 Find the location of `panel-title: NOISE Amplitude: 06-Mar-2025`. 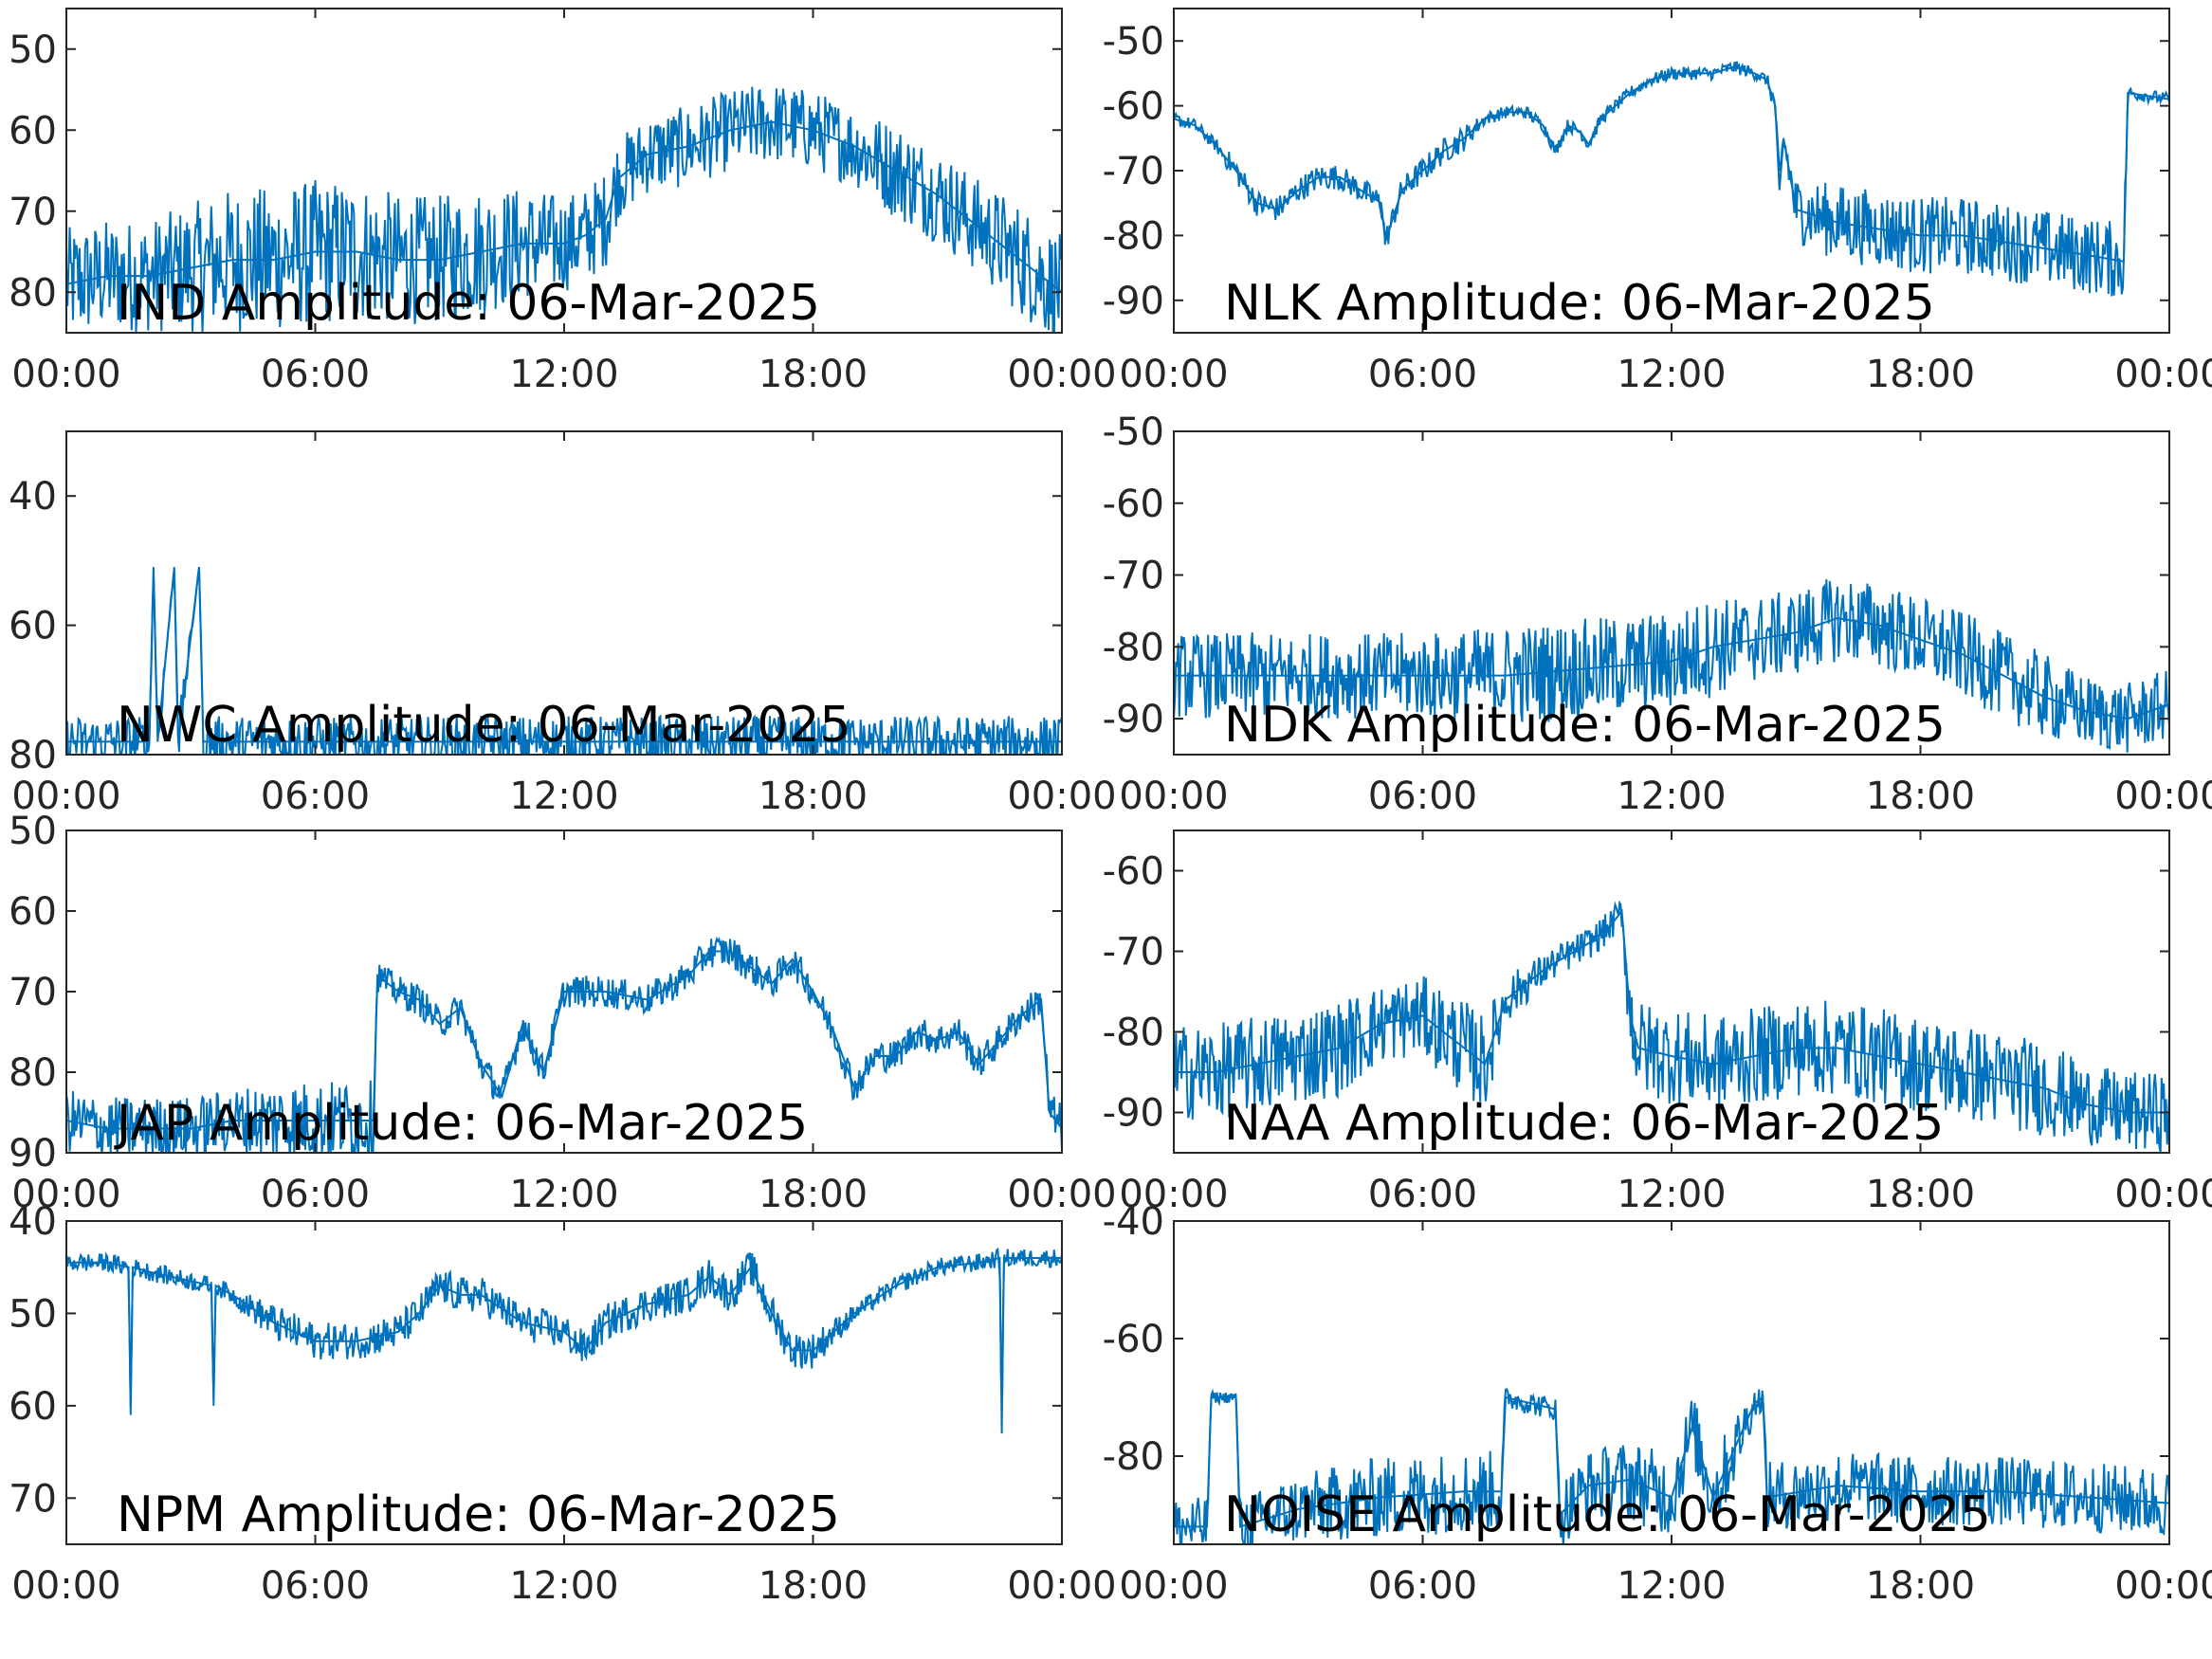

panel-title: NOISE Amplitude: 06-Mar-2025 is located at coordinates (1607, 1514).